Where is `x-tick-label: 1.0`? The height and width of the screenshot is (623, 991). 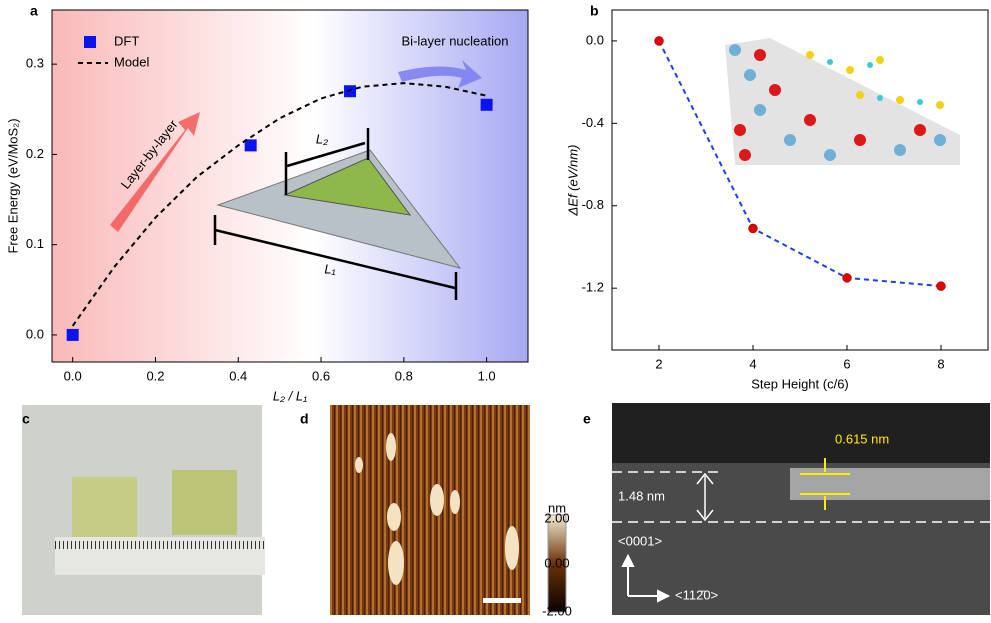 x-tick-label: 1.0 is located at coordinates (487, 375).